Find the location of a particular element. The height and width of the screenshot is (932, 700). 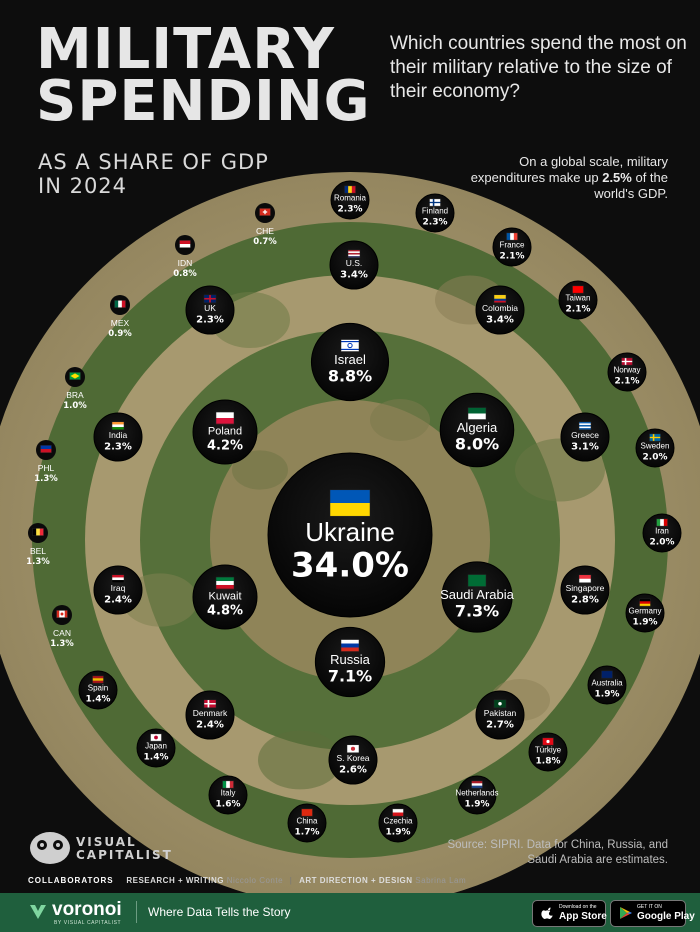

bubble-name-bel: BEL is located at coordinates (38, 551).